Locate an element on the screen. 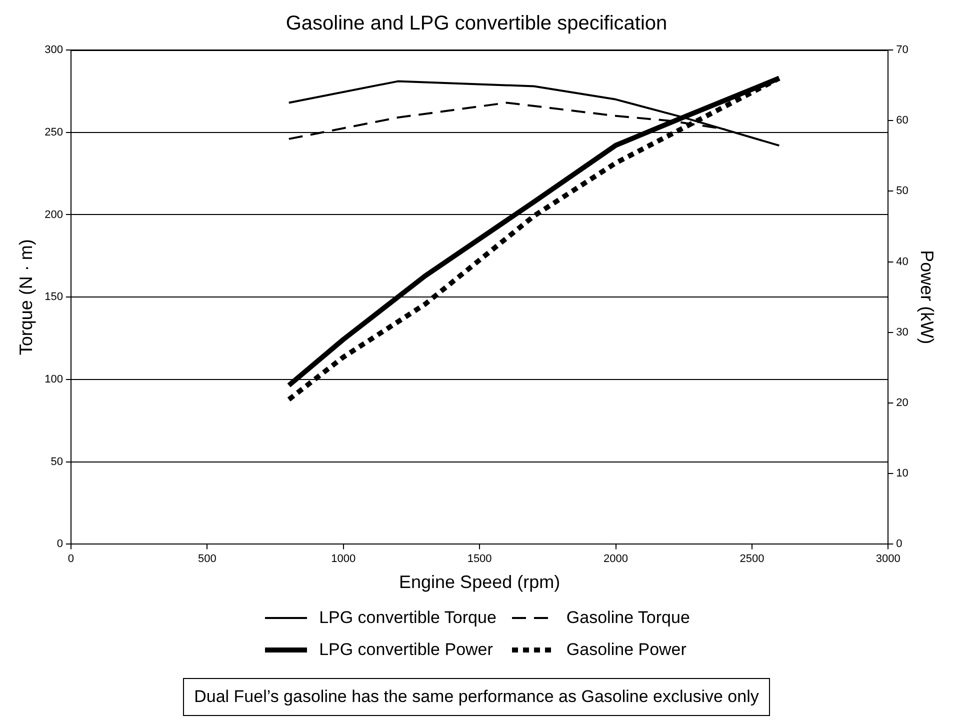  y-tick-label: 50 is located at coordinates (56, 462).